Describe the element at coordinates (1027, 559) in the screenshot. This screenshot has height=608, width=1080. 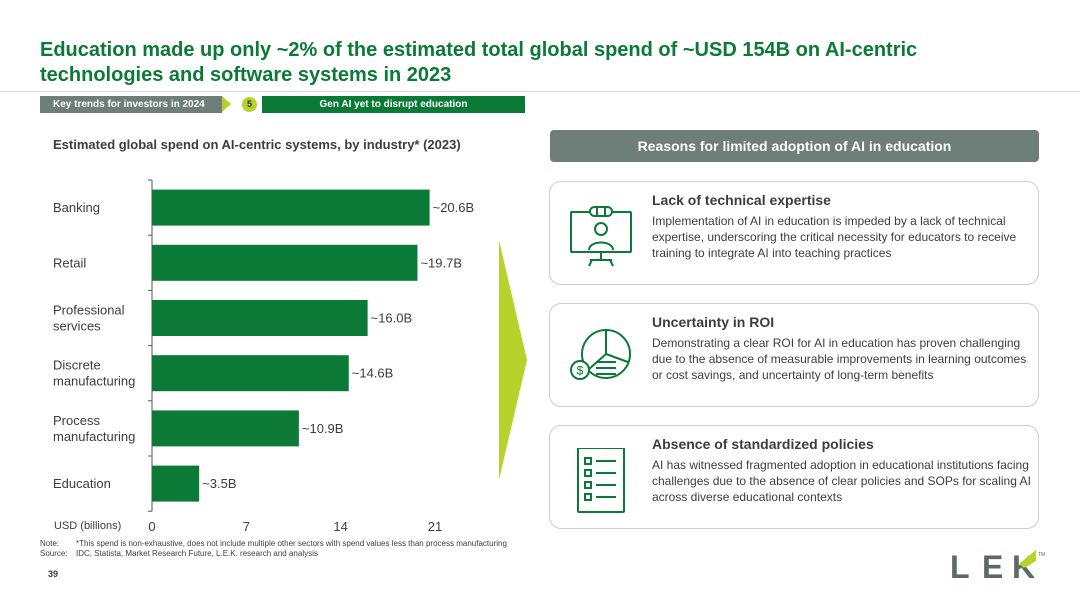
I see `logo-accent` at that location.